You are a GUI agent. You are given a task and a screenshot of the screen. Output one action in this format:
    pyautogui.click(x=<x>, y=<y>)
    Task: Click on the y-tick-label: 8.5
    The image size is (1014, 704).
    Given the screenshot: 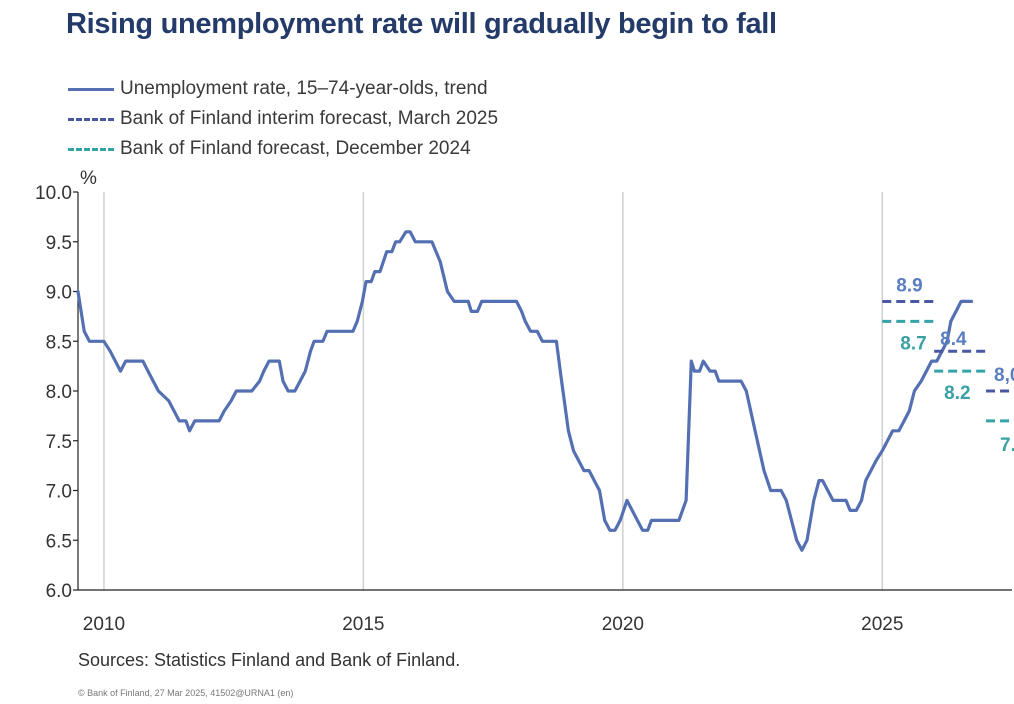 What is the action you would take?
    pyautogui.click(x=59, y=342)
    